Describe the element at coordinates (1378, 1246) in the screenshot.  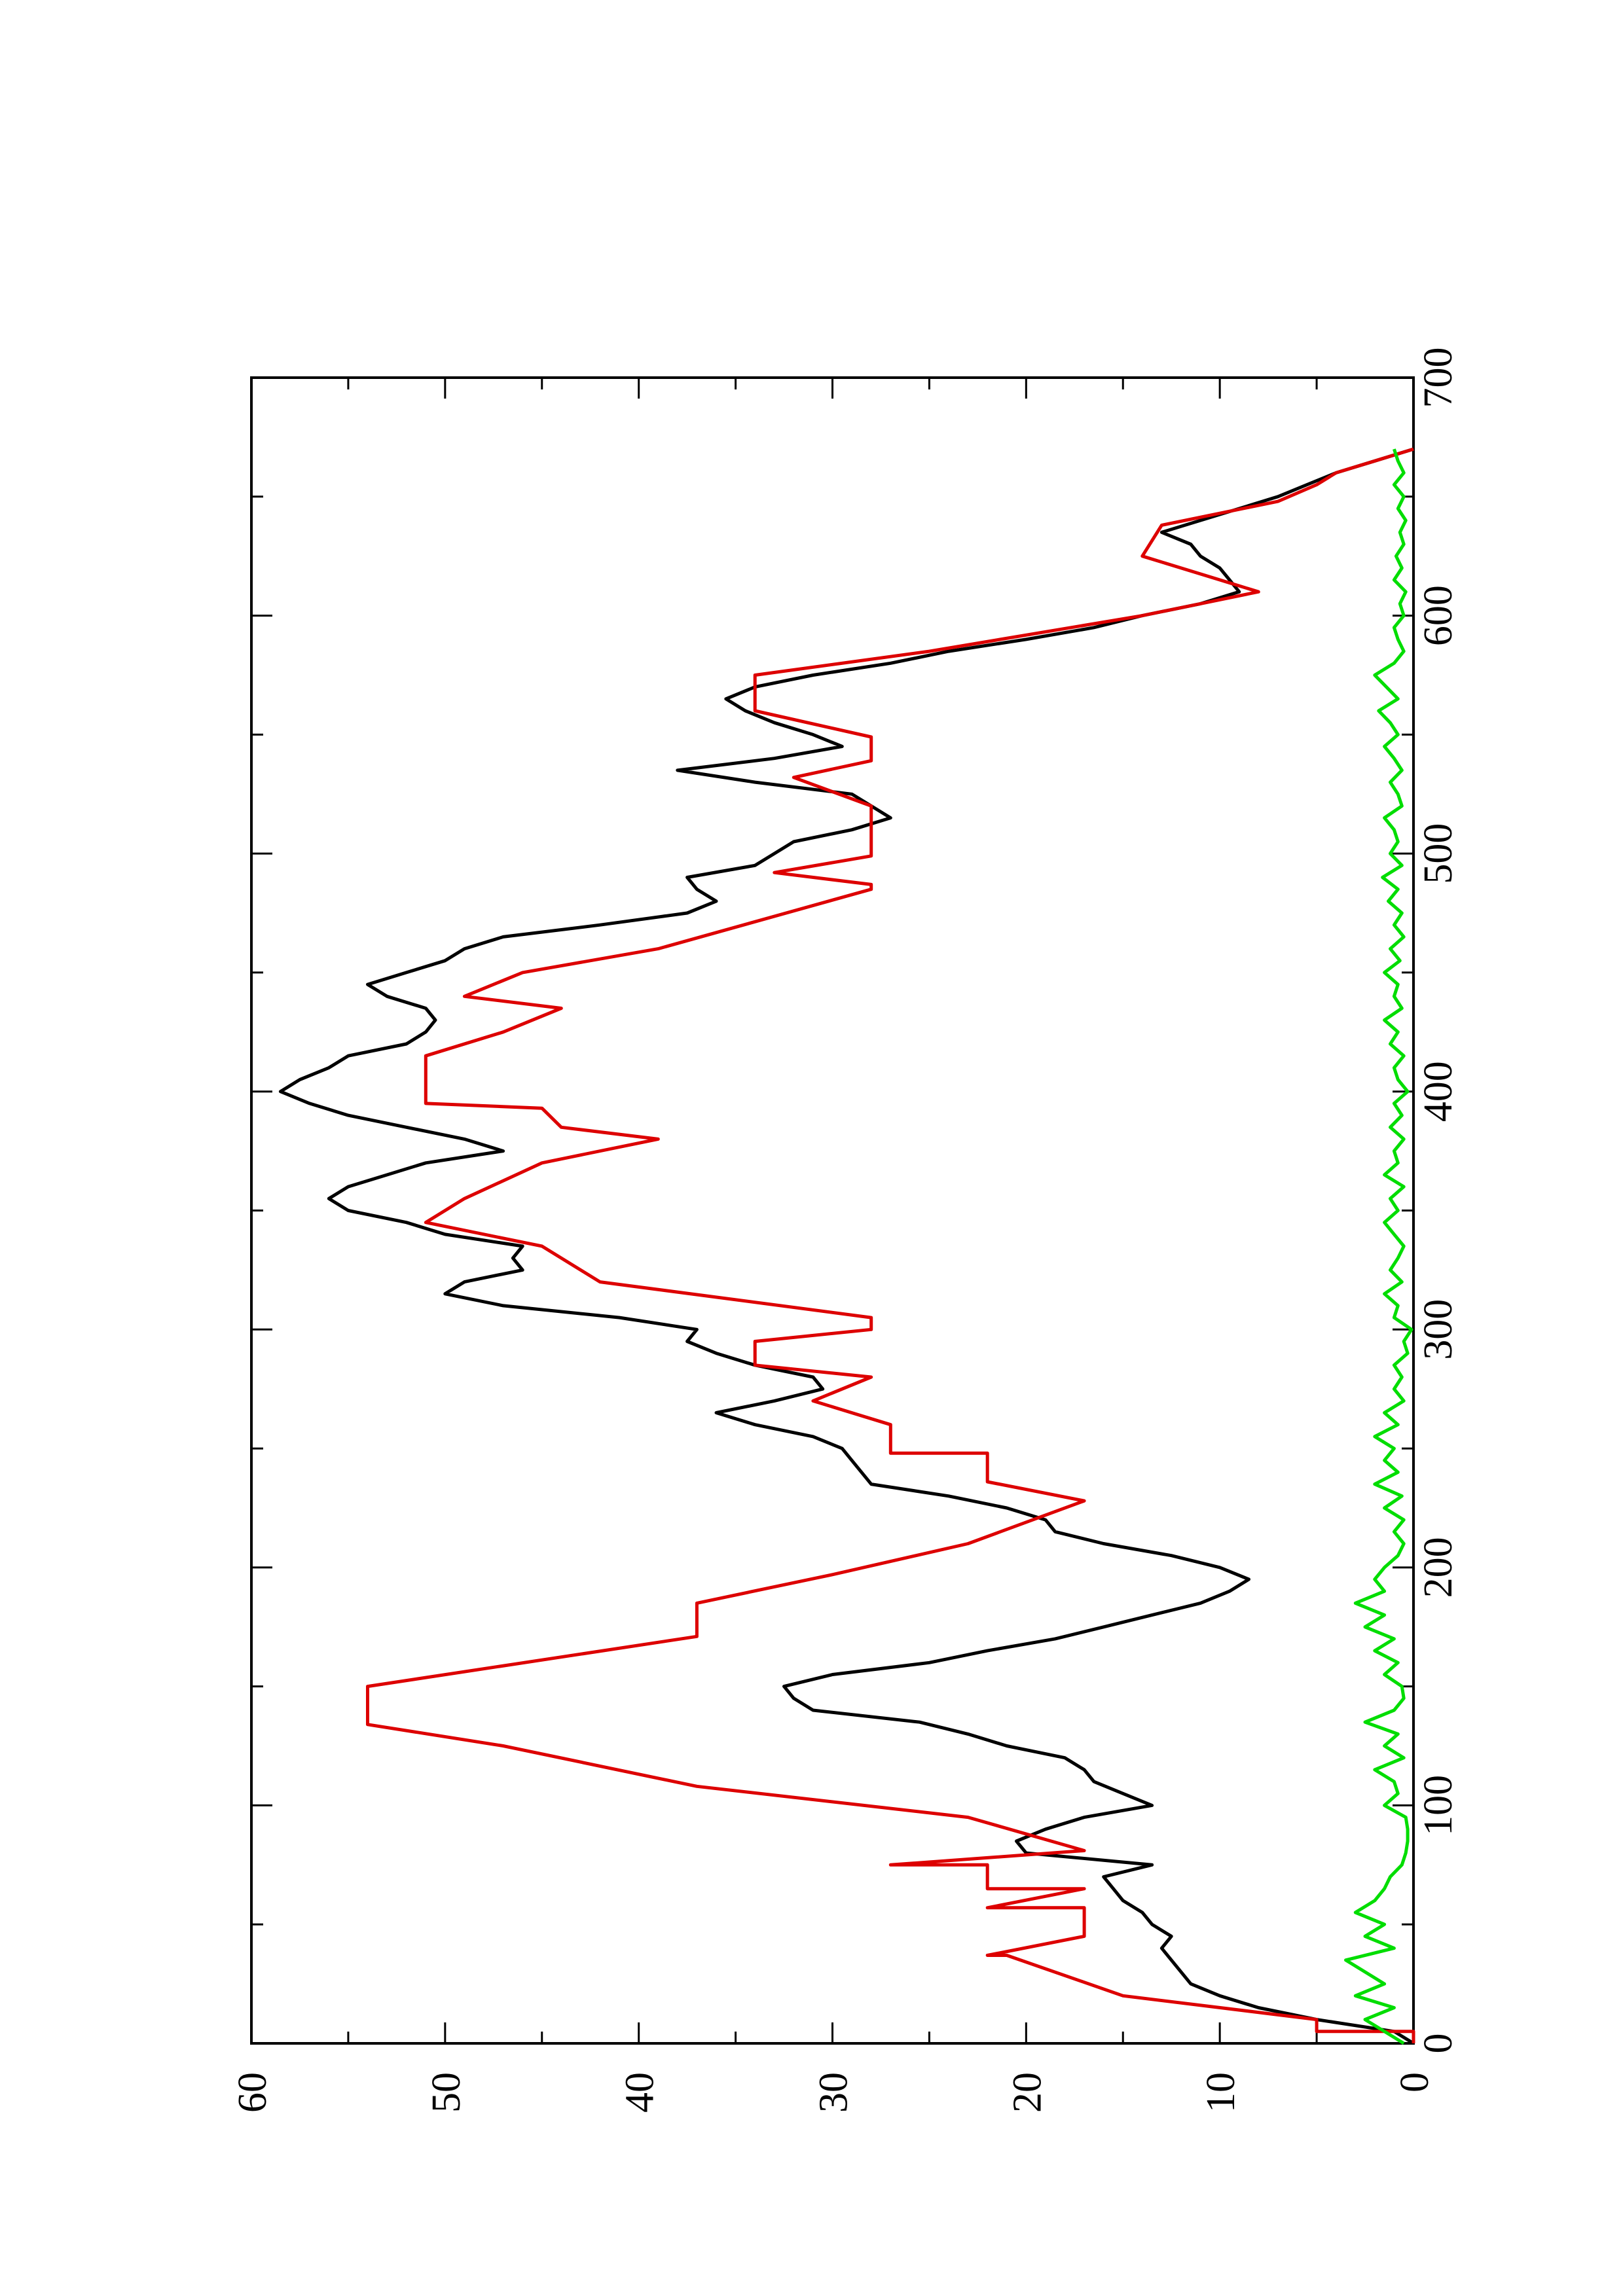
I see `series-green-line` at that location.